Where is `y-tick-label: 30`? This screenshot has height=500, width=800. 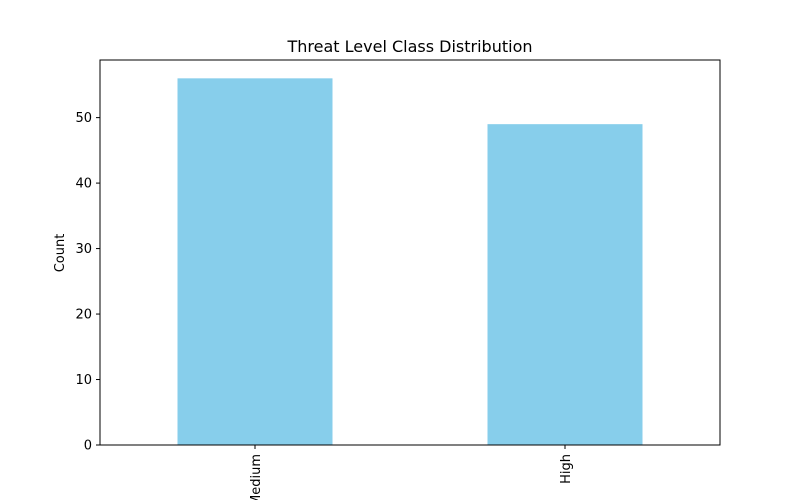
y-tick-label: 30 is located at coordinates (83, 249).